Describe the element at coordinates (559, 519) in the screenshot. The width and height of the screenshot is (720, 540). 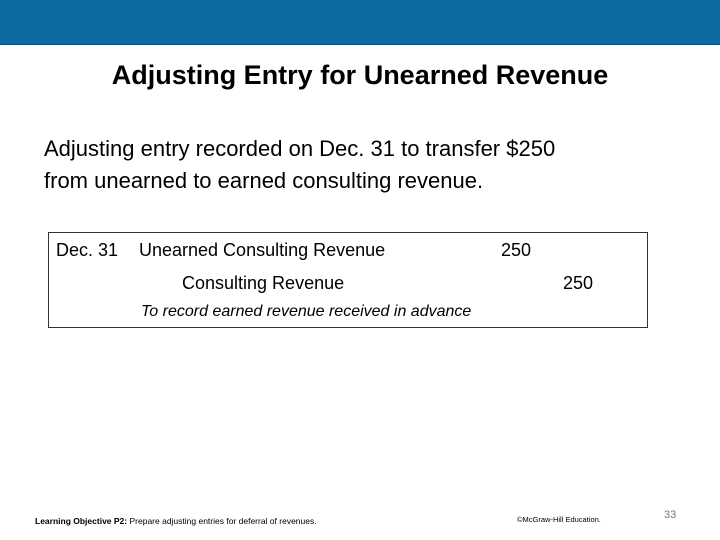
I see `copyright-notice: ©McGraw-Hill Education.` at that location.